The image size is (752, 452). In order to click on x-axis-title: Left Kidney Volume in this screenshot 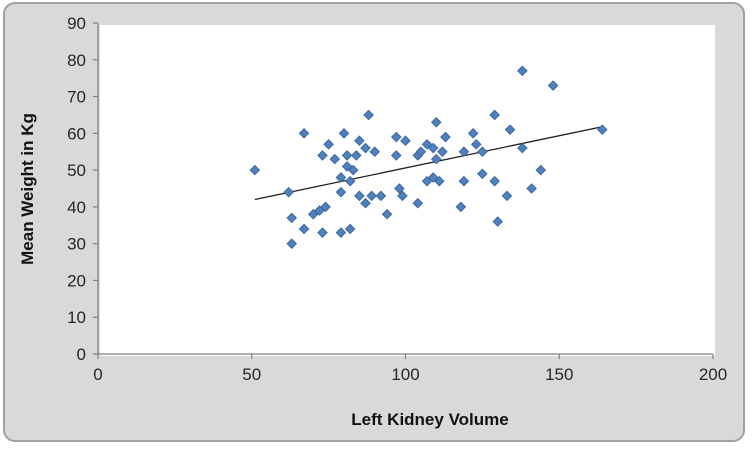, I will do `click(430, 419)`.